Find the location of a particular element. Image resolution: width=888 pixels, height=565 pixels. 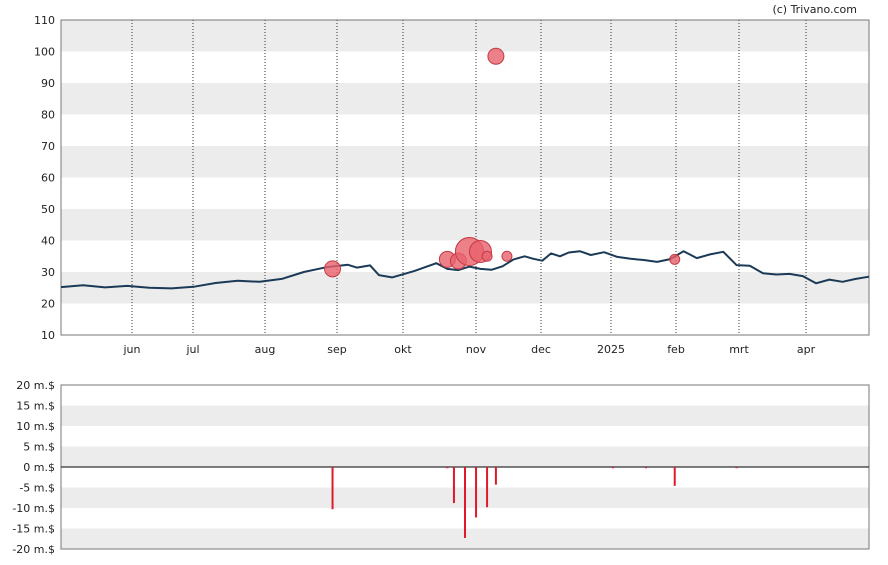

price-x-tick-label: nov is located at coordinates (476, 349).